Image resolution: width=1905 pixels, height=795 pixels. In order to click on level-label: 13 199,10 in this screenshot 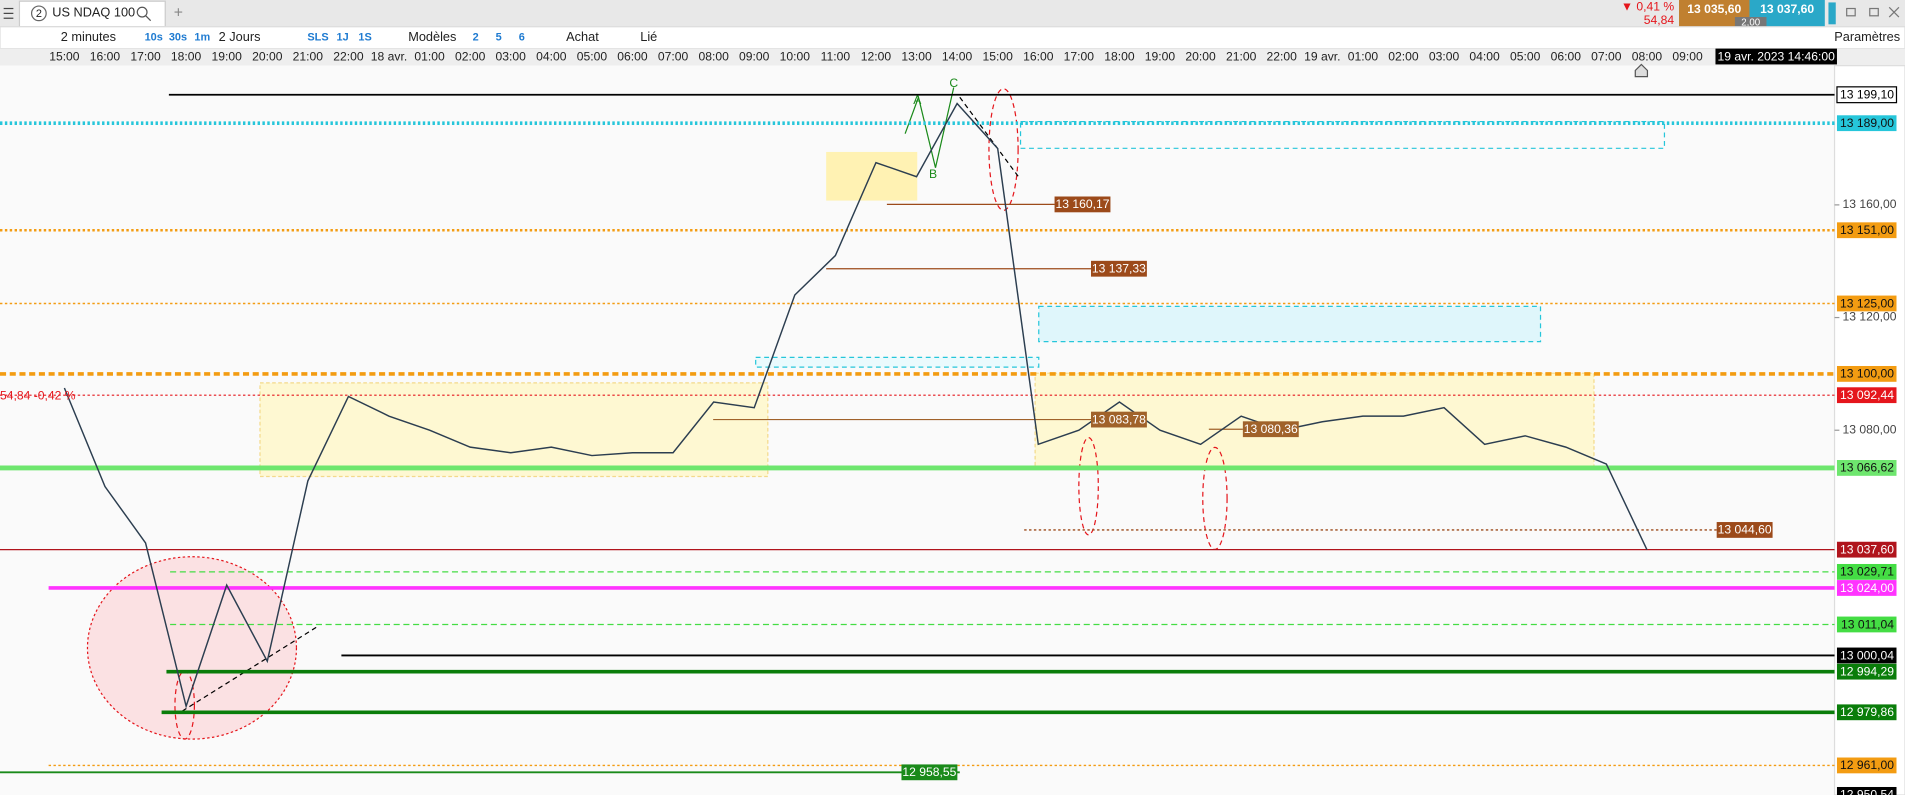, I will do `click(1867, 95)`.